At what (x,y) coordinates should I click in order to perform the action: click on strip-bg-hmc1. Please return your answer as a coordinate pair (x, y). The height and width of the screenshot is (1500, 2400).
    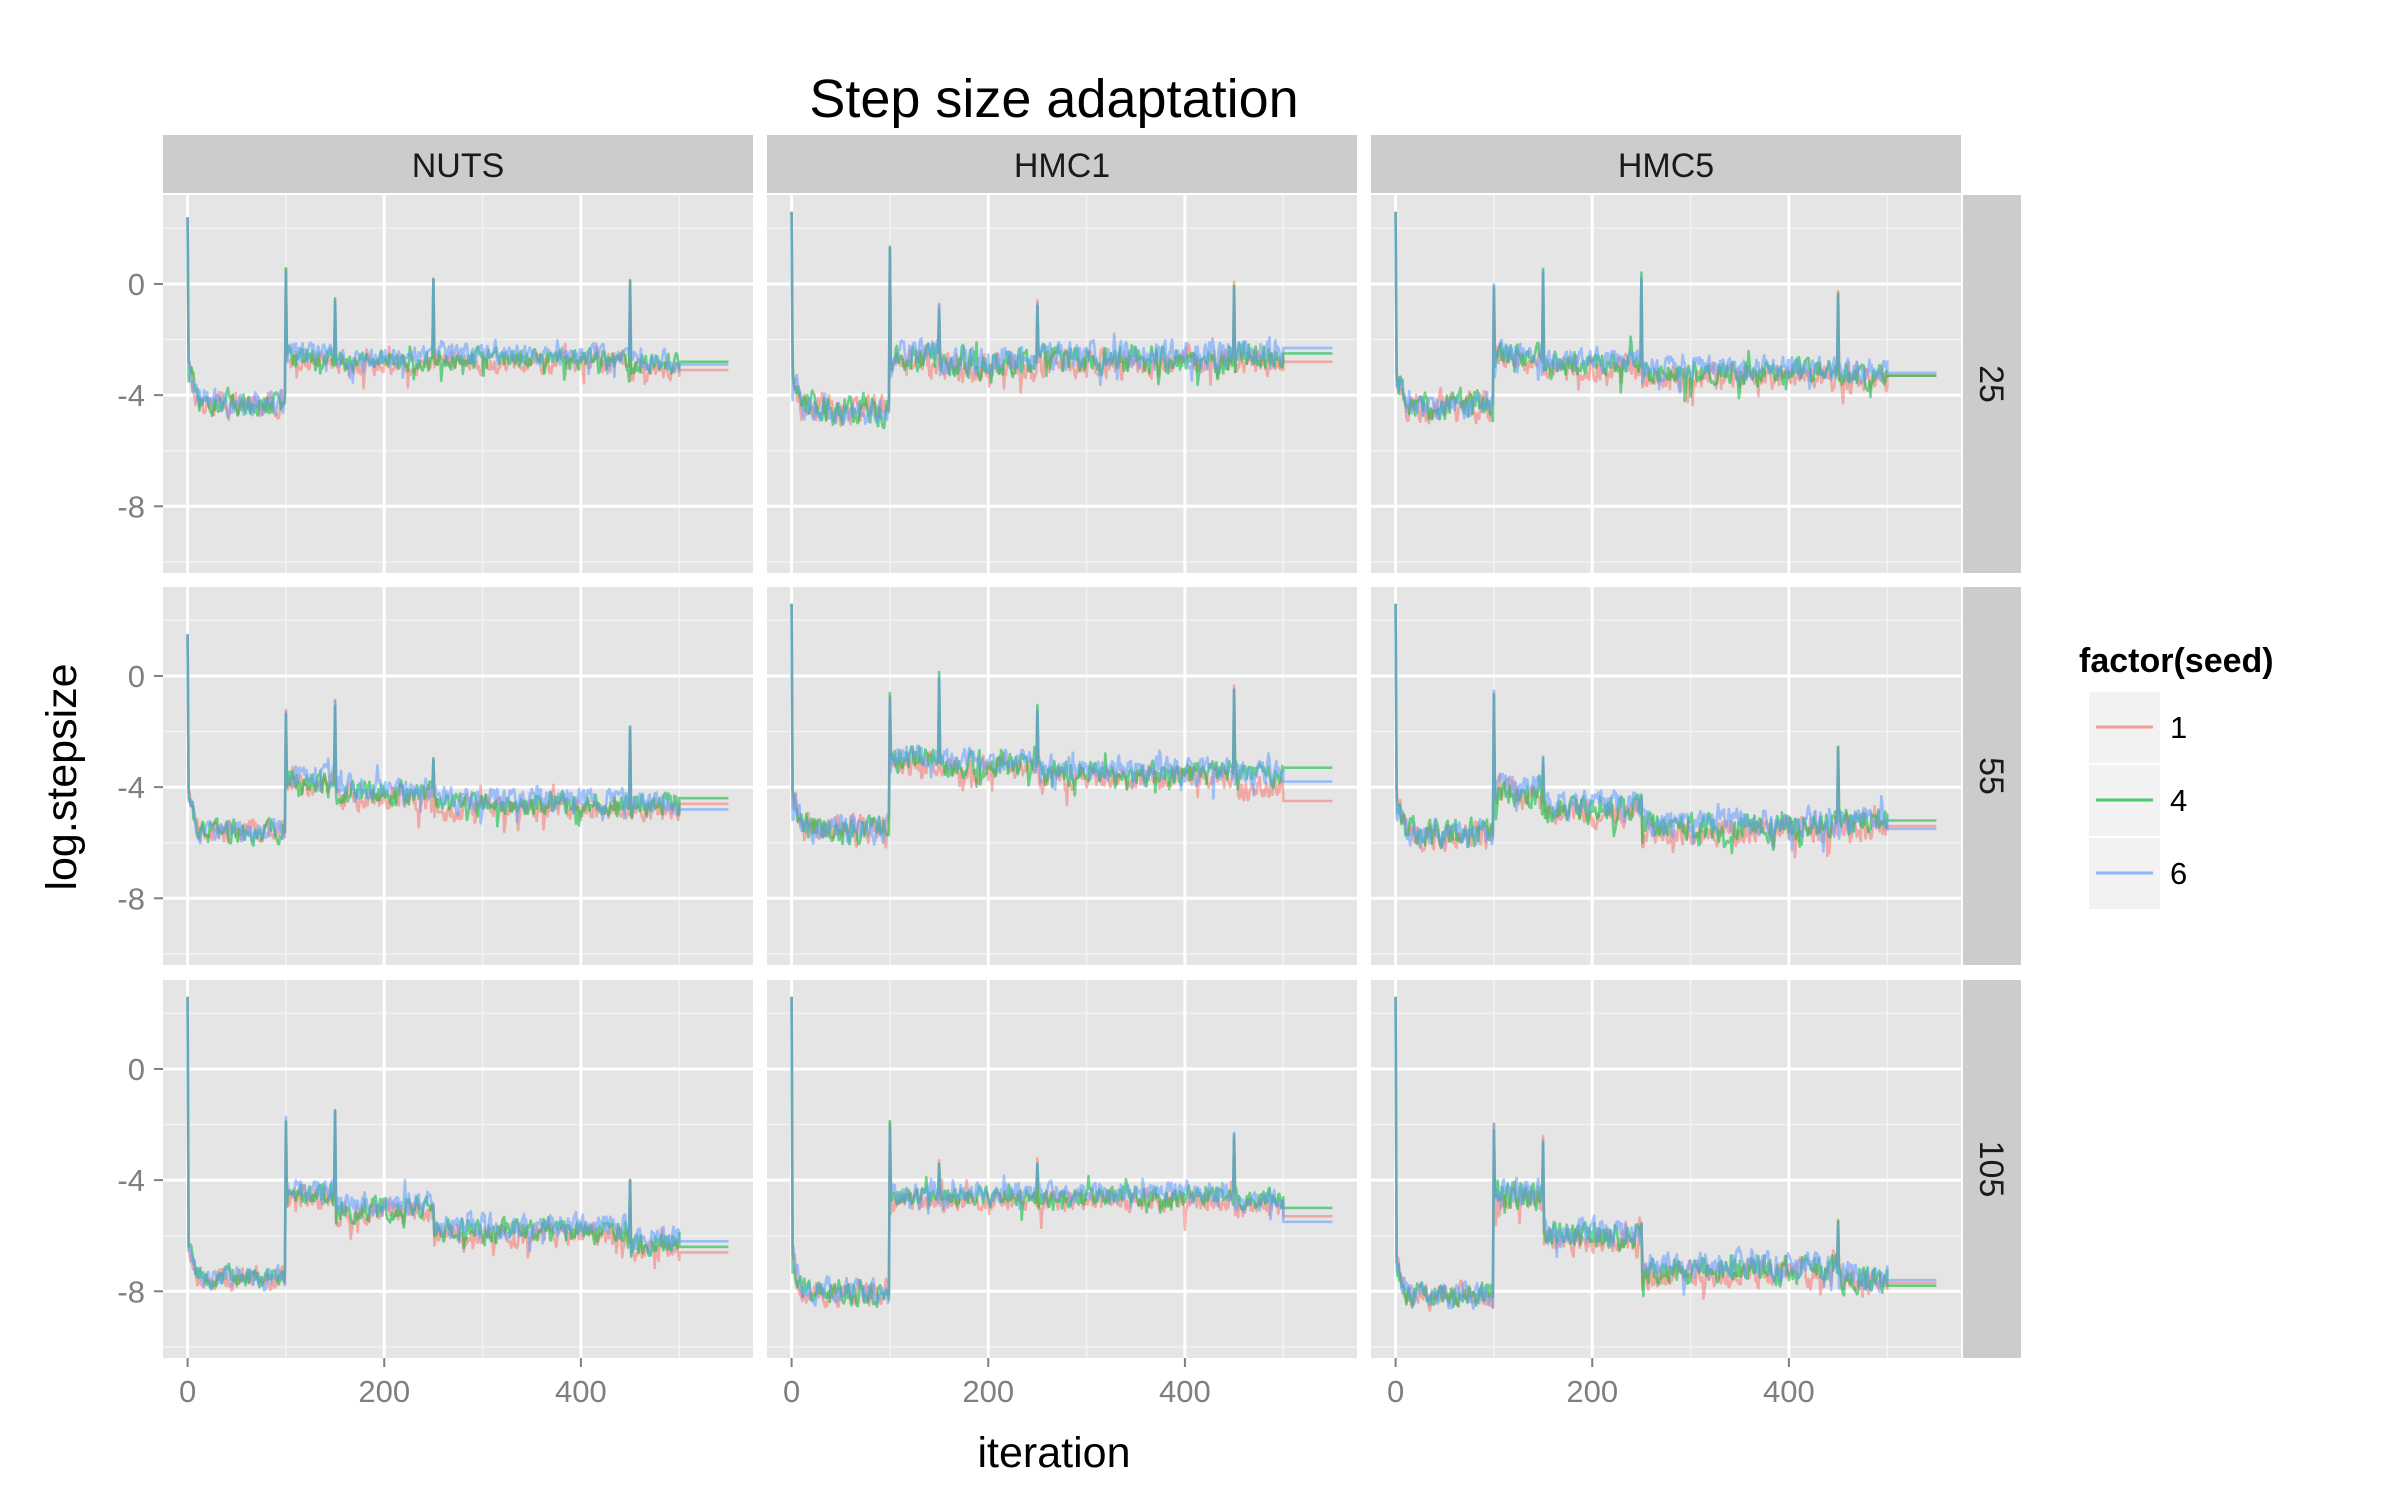
    Looking at the image, I should click on (1062, 164).